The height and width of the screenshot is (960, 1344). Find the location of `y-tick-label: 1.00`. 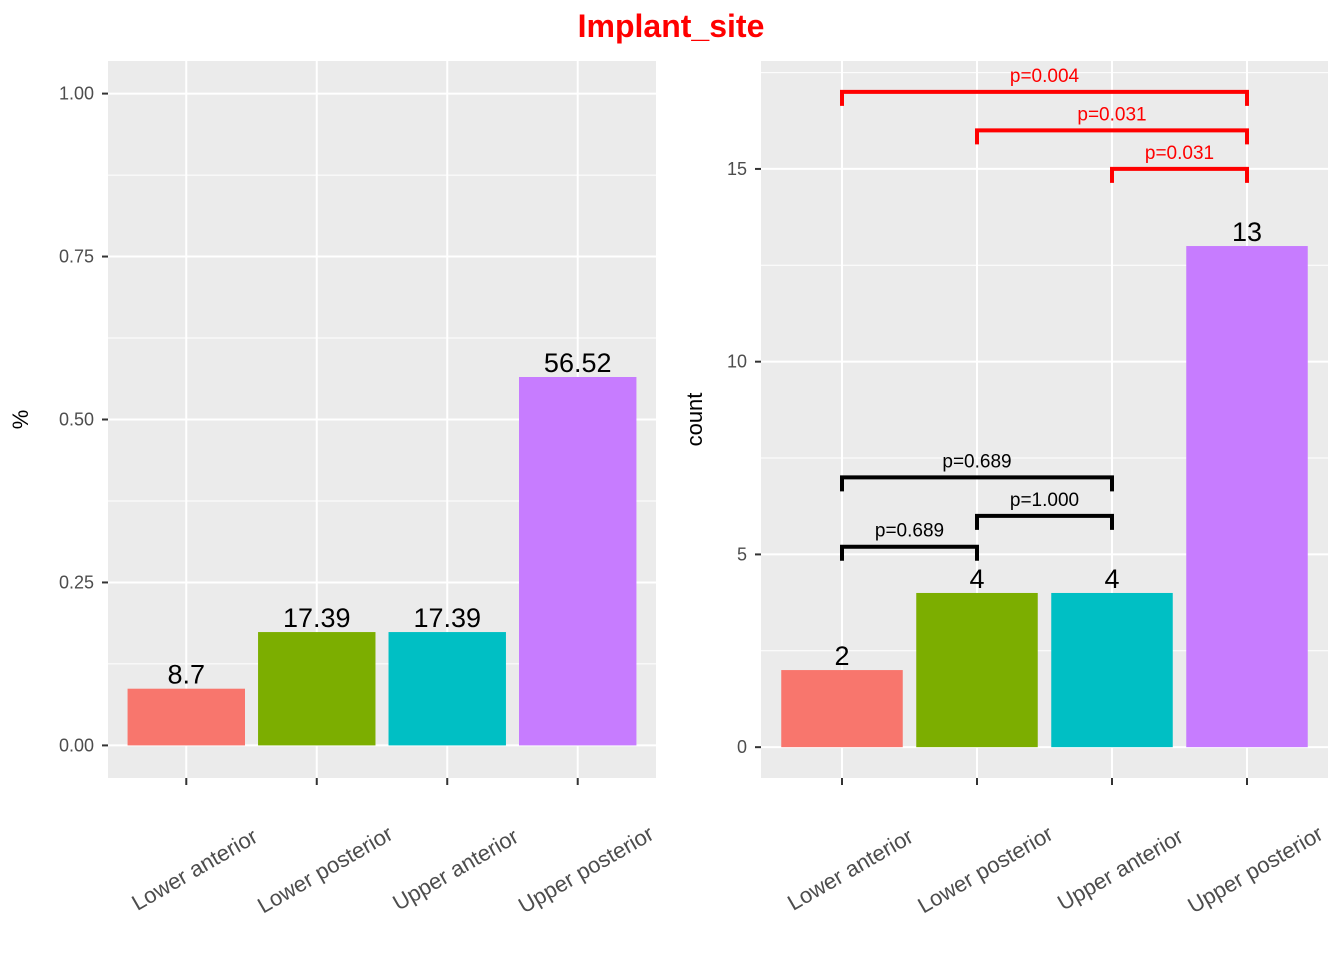

y-tick-label: 1.00 is located at coordinates (76, 94).